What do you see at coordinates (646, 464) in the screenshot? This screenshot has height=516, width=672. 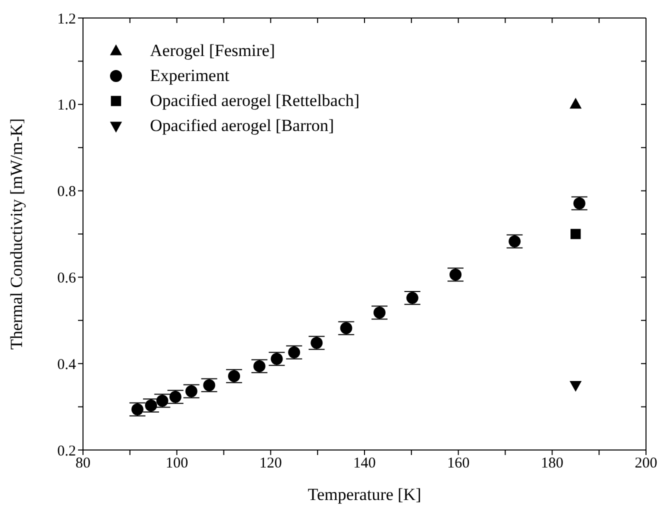 I see `x-tick-label: 200` at bounding box center [646, 464].